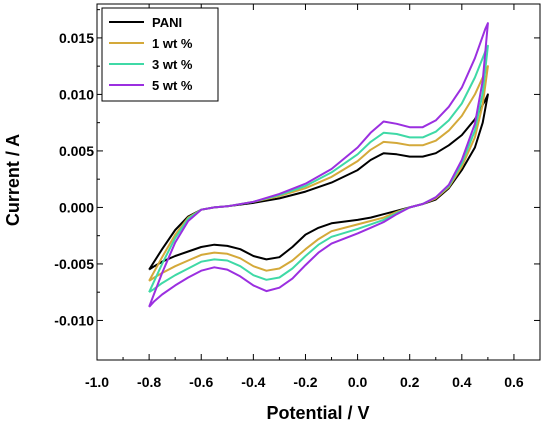  I want to click on x-tick-label: 0.0, so click(358, 382).